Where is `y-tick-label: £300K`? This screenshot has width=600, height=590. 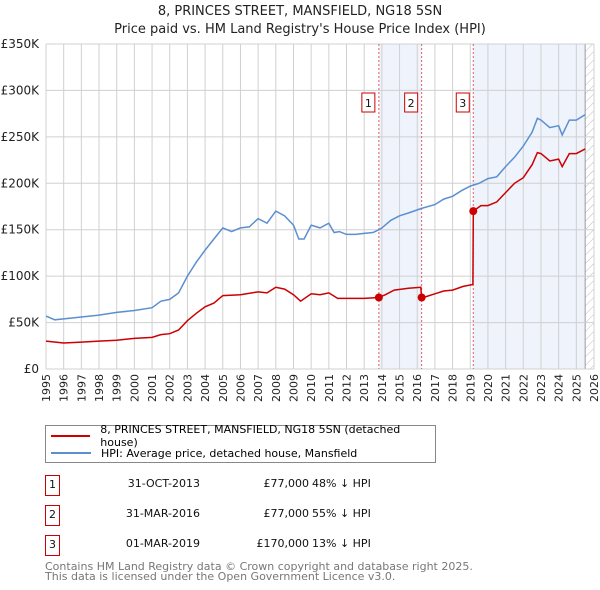 y-tick-label: £300K is located at coordinates (21, 90).